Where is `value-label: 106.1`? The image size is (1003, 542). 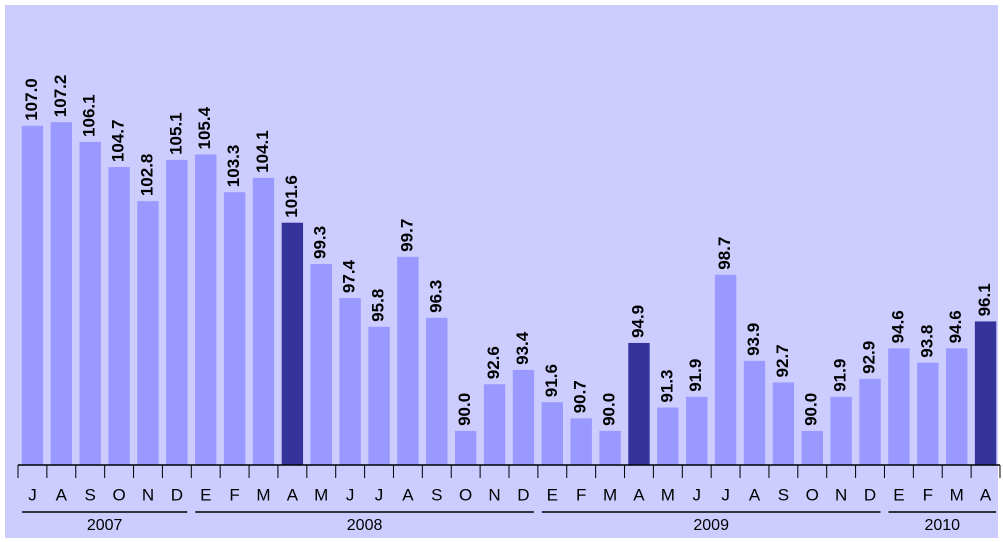 value-label: 106.1 is located at coordinates (89, 115).